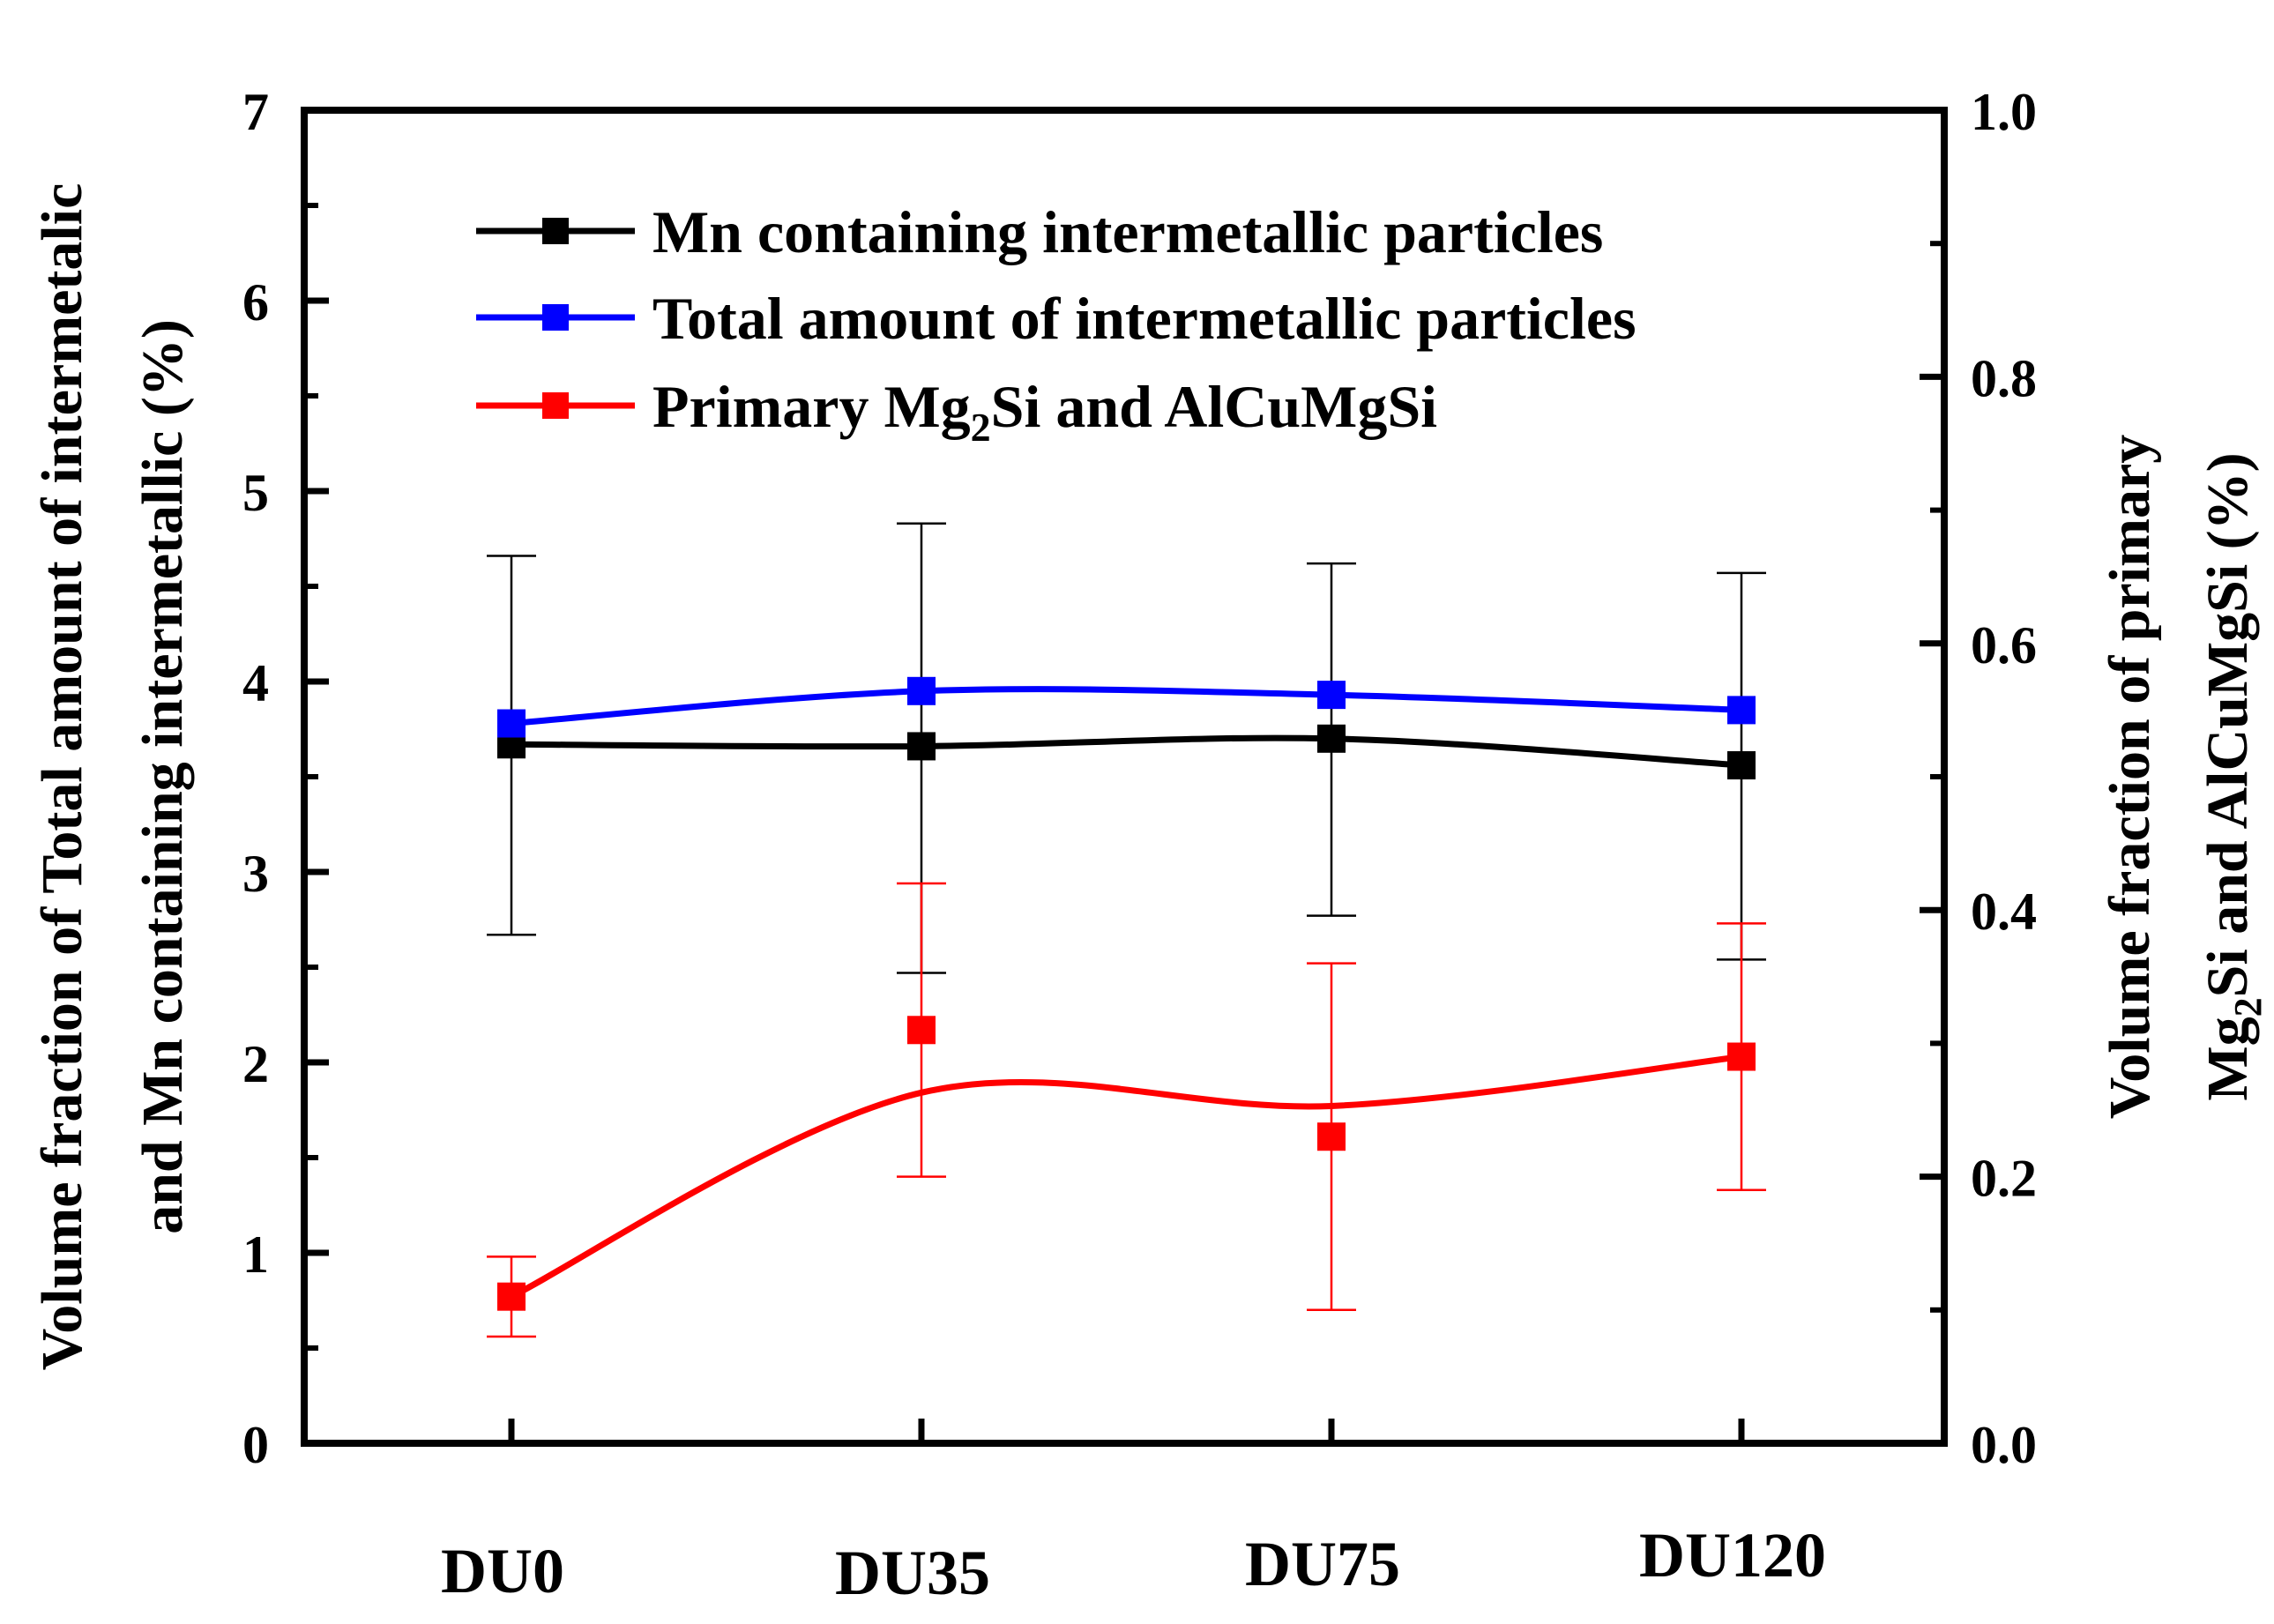 The image size is (2274, 1624). Describe the element at coordinates (255, 683) in the screenshot. I see `left-tick-label: 4` at that location.